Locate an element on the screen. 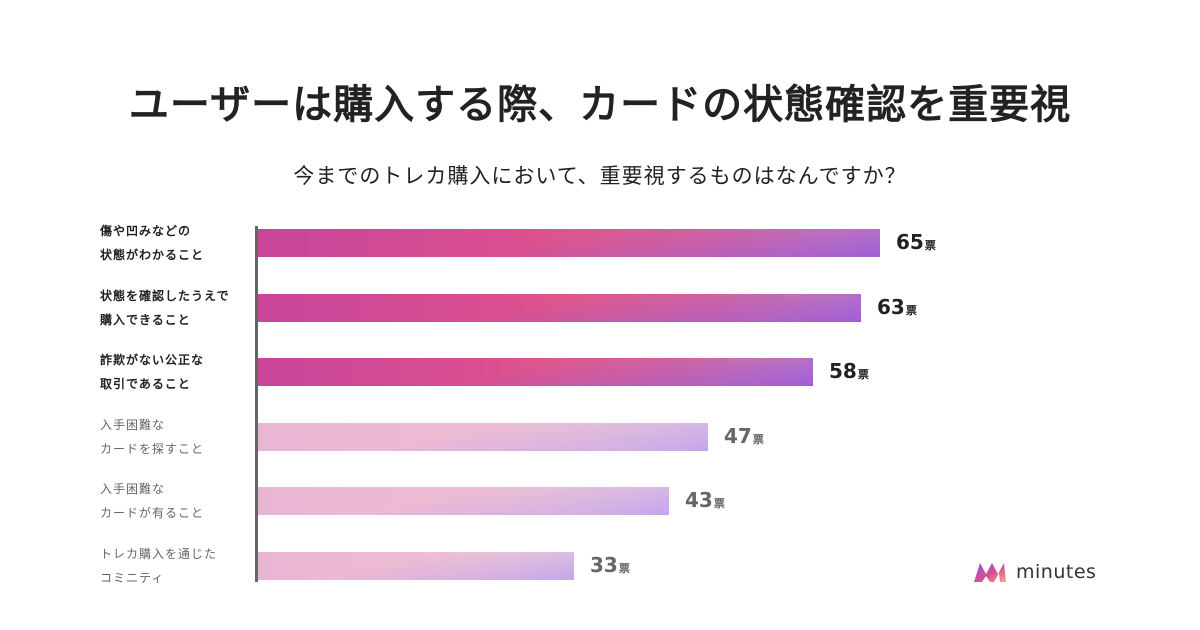  data-label-value: 58 is located at coordinates (843, 371).